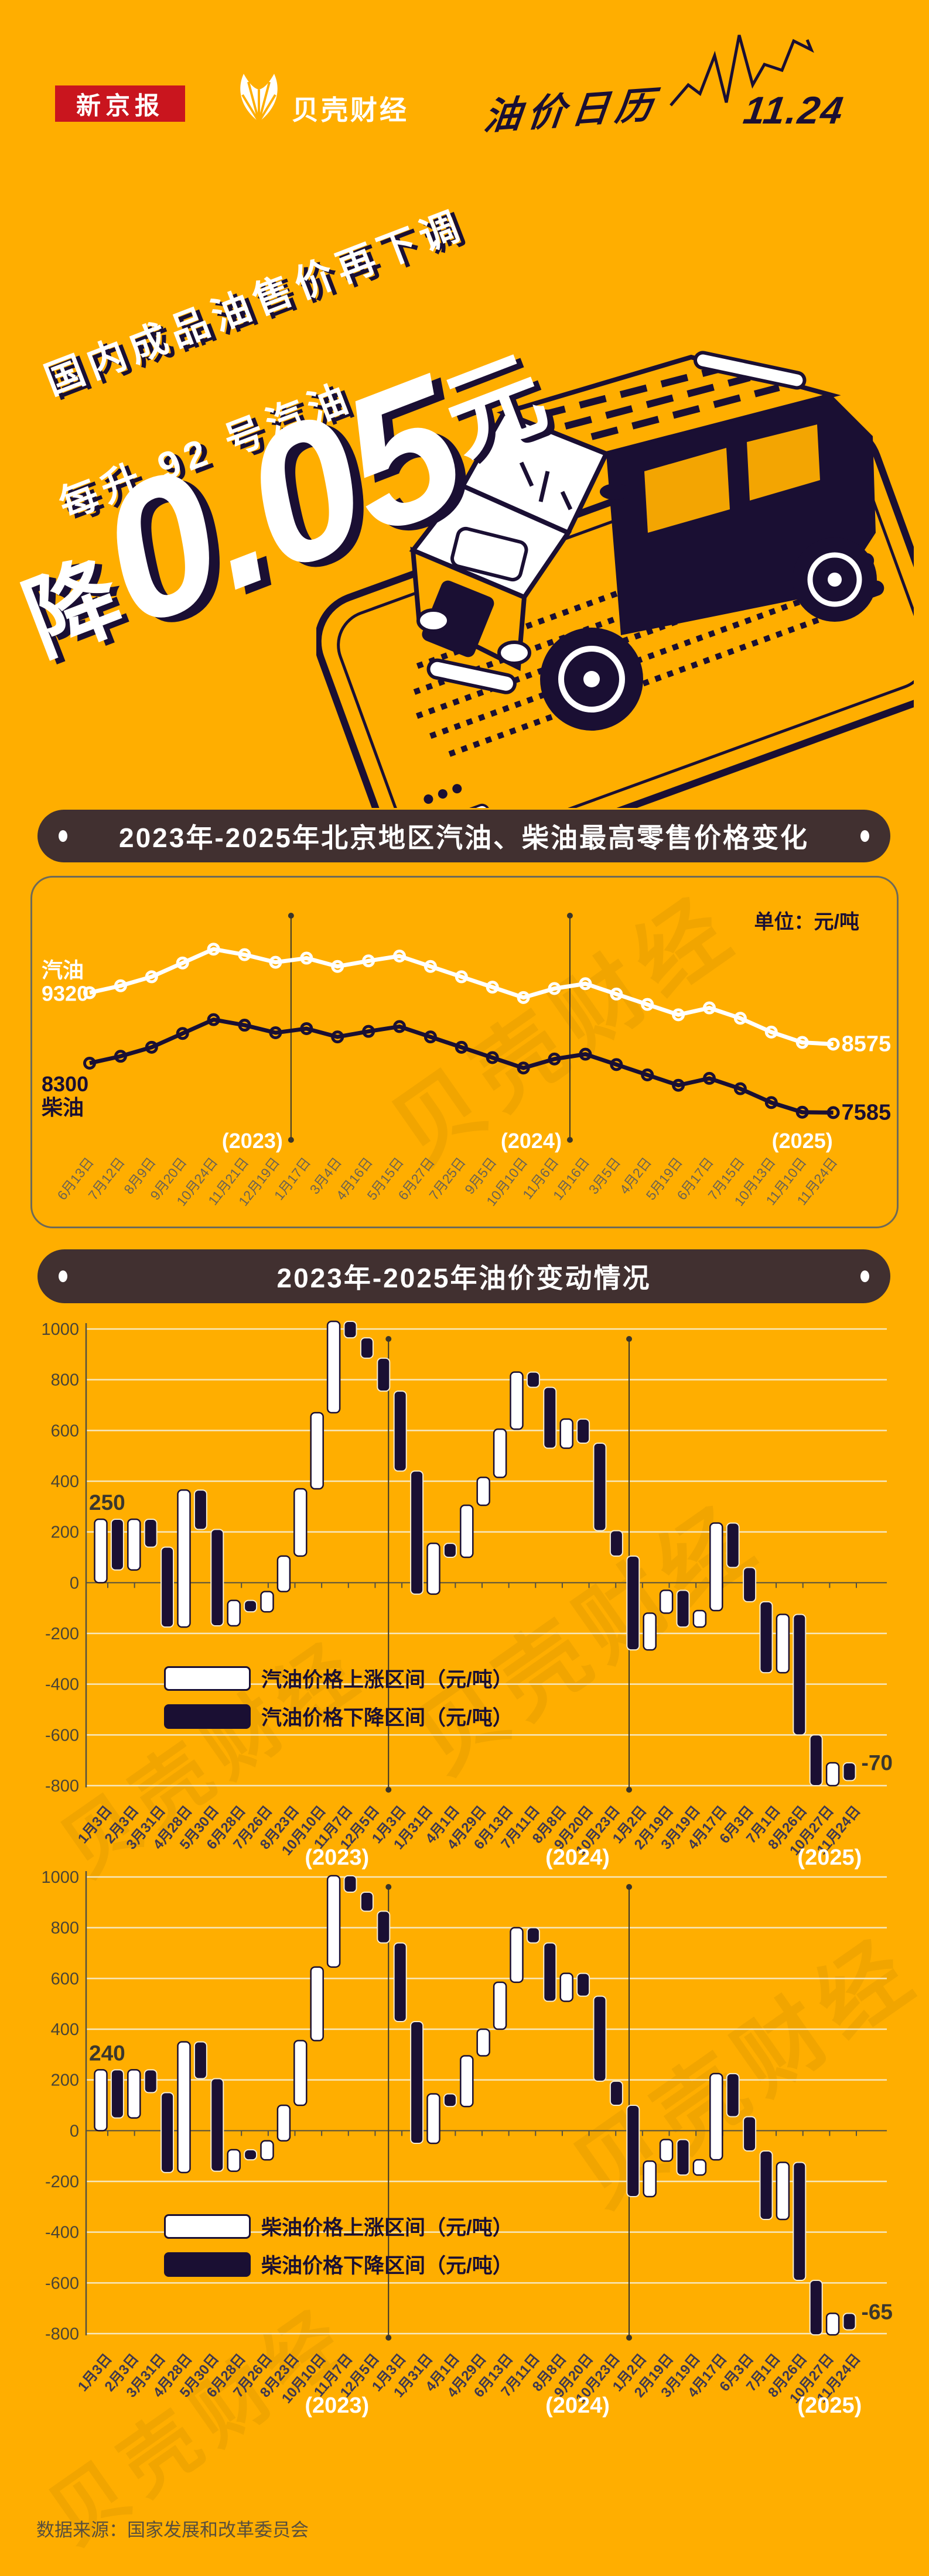 Image resolution: width=929 pixels, height=2576 pixels. Describe the element at coordinates (65, 1084) in the screenshot. I see `svg-text: 8300` at that location.